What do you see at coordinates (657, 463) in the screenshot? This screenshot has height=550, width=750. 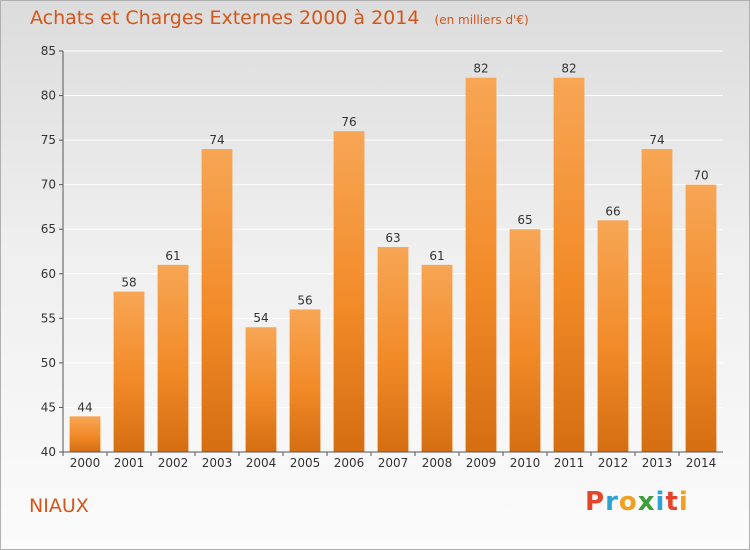 I see `x-tick-label: 2013` at bounding box center [657, 463].